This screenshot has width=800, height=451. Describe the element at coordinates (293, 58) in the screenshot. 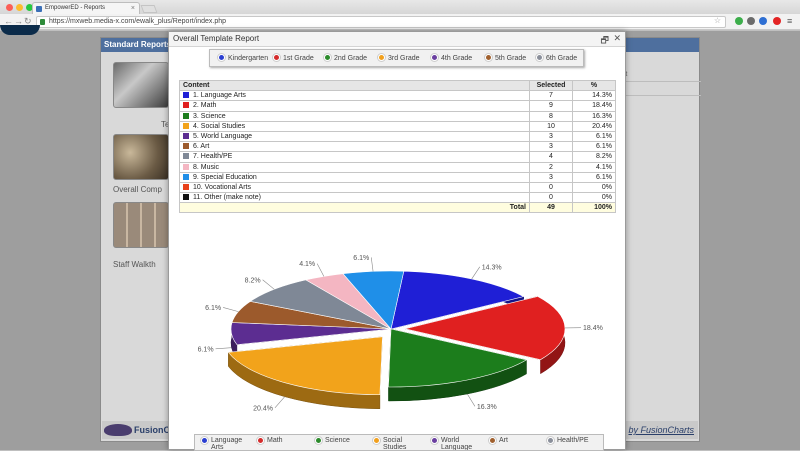

I see `legend-item-grade: 1st Grade` at that location.